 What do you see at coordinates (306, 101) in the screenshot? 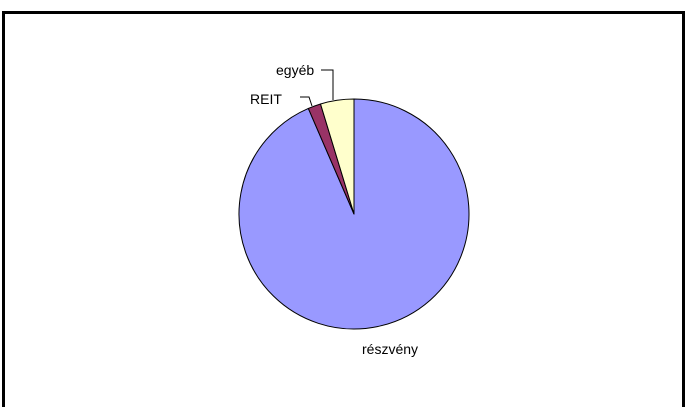
I see `leader-line-reit` at bounding box center [306, 101].